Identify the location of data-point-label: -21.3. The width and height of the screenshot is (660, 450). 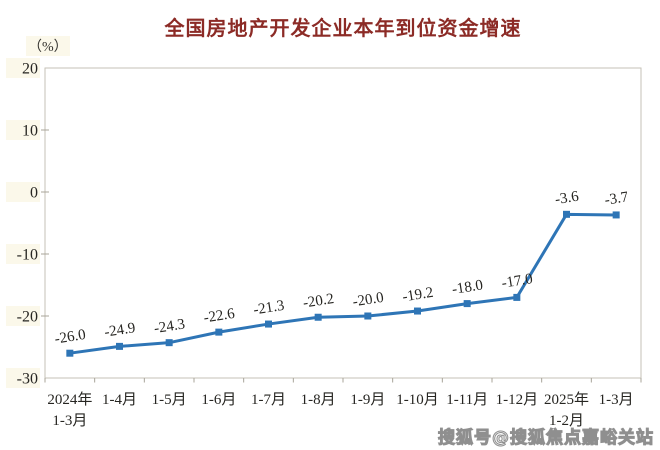
(268, 308).